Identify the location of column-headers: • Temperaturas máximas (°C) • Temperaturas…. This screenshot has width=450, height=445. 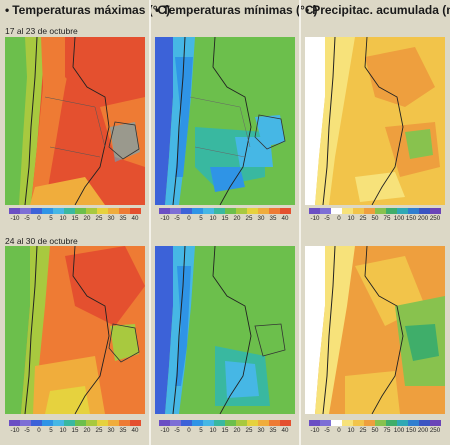
(225, 11).